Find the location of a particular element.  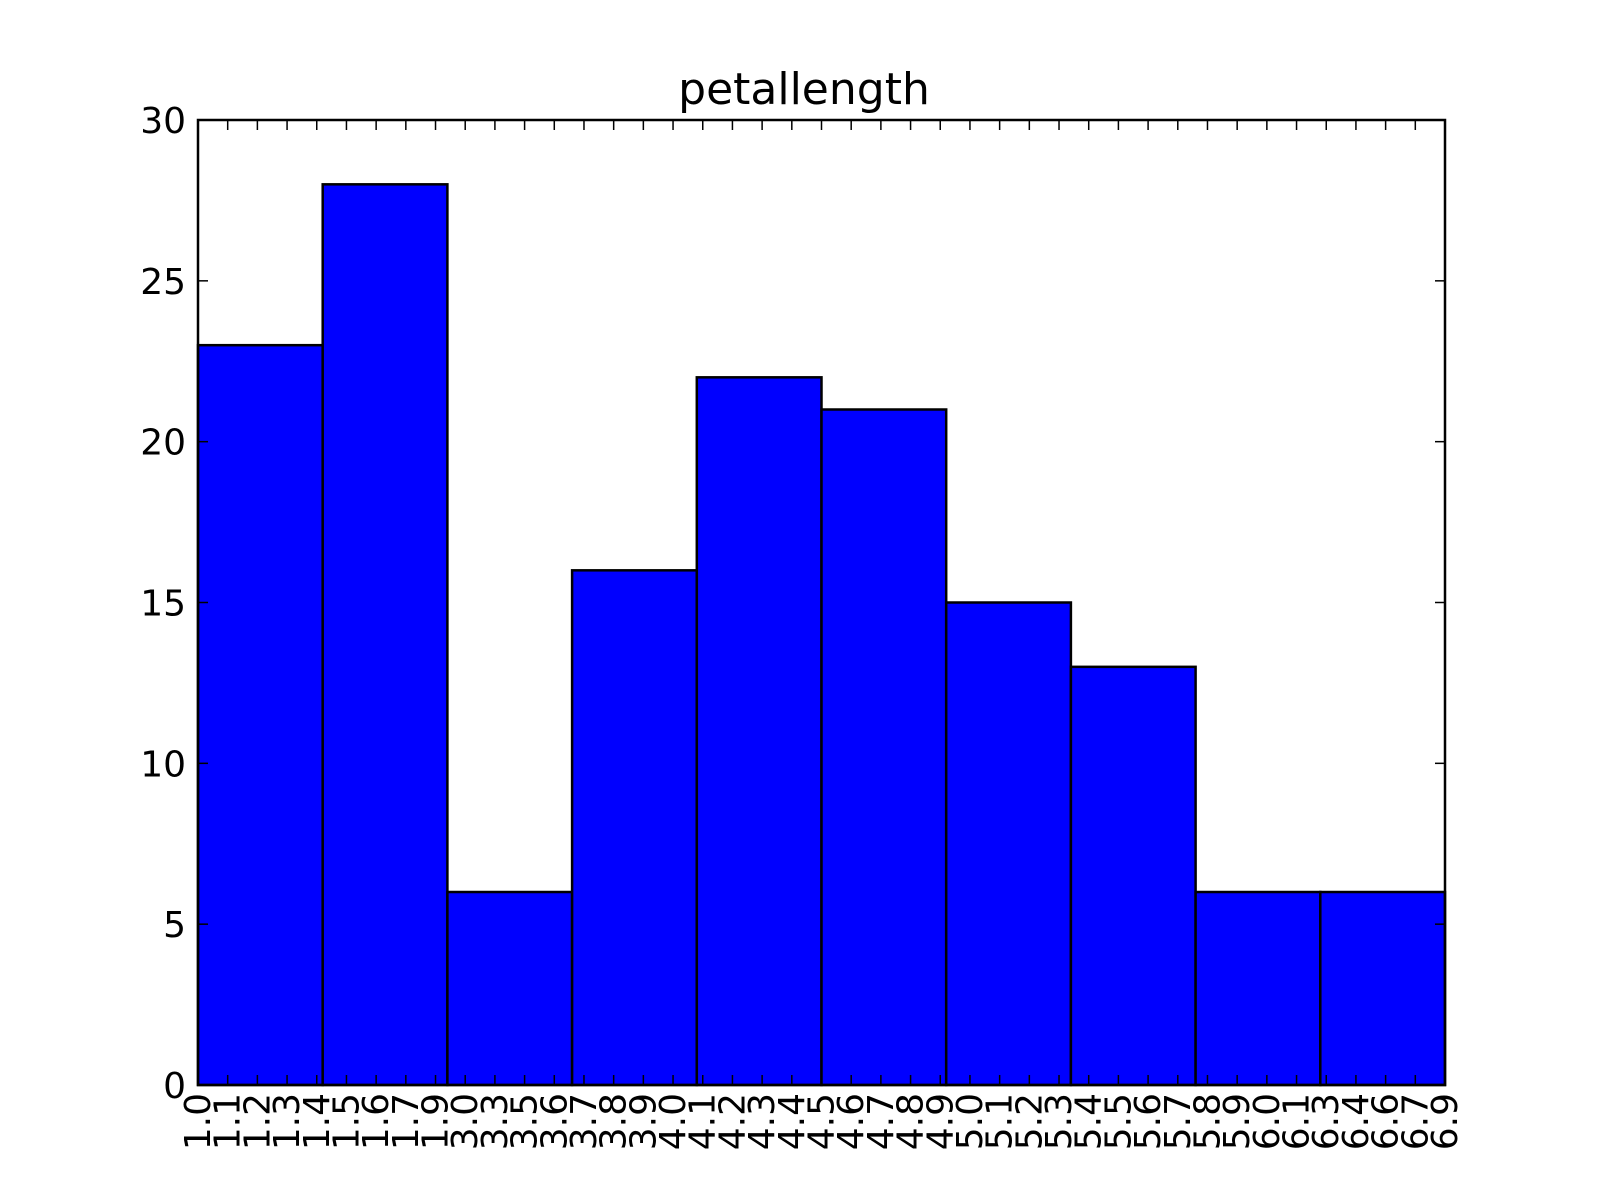

x-tick-label: 5.9 is located at coordinates (1237, 1121).